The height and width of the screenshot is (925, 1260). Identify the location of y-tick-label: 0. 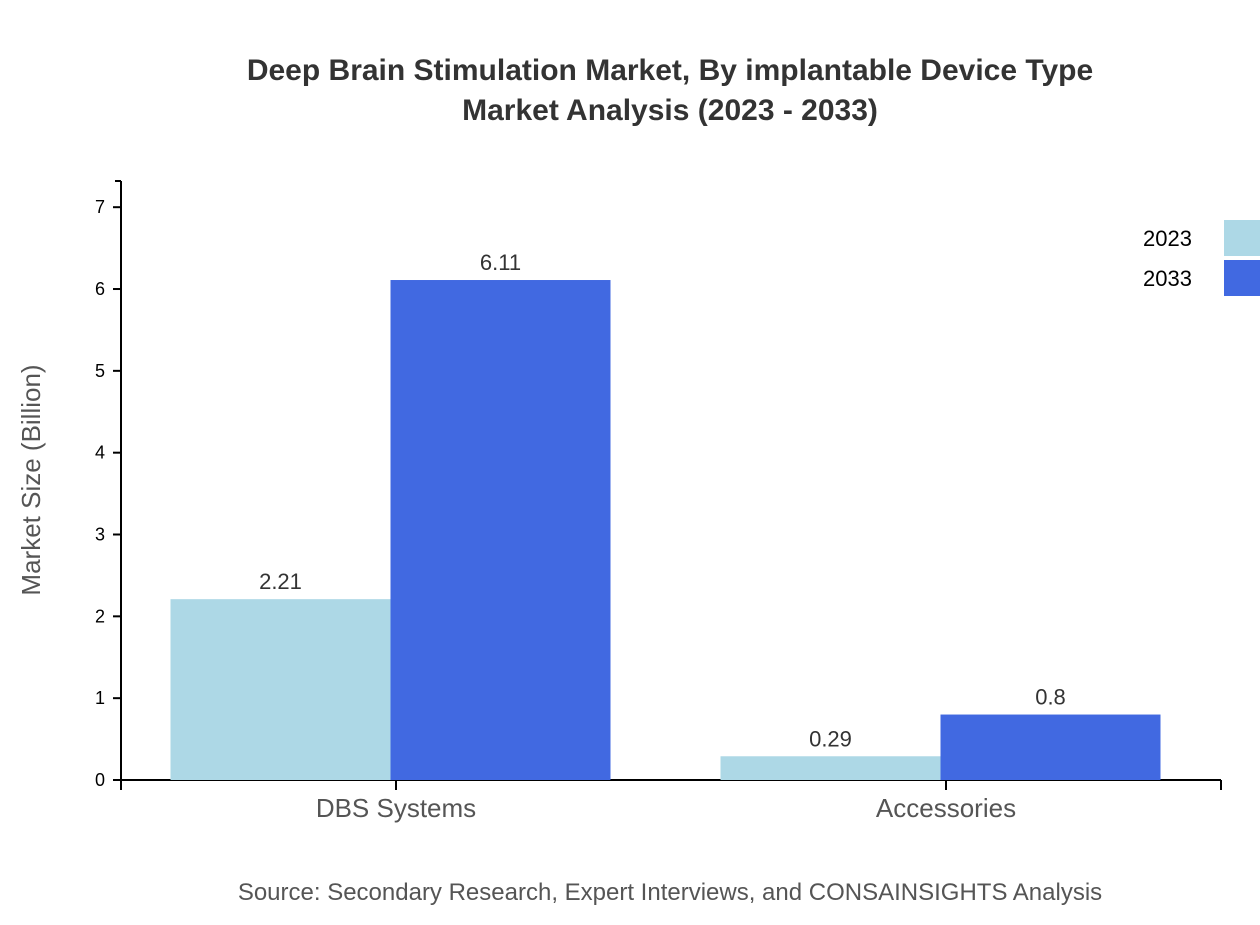
(100, 780).